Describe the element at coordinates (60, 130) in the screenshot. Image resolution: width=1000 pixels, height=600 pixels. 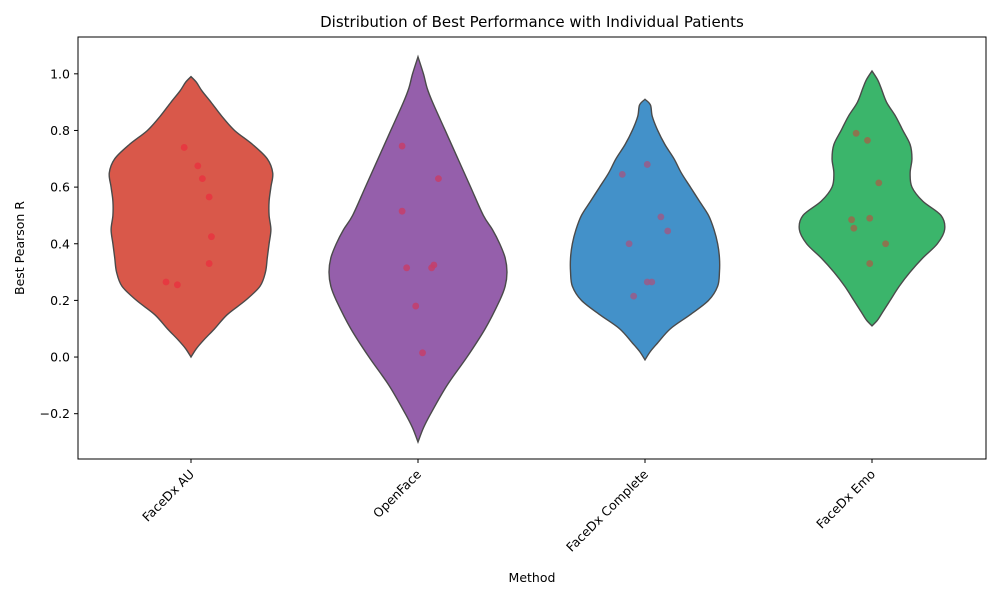
I see `y-tick-label: 0.8` at that location.